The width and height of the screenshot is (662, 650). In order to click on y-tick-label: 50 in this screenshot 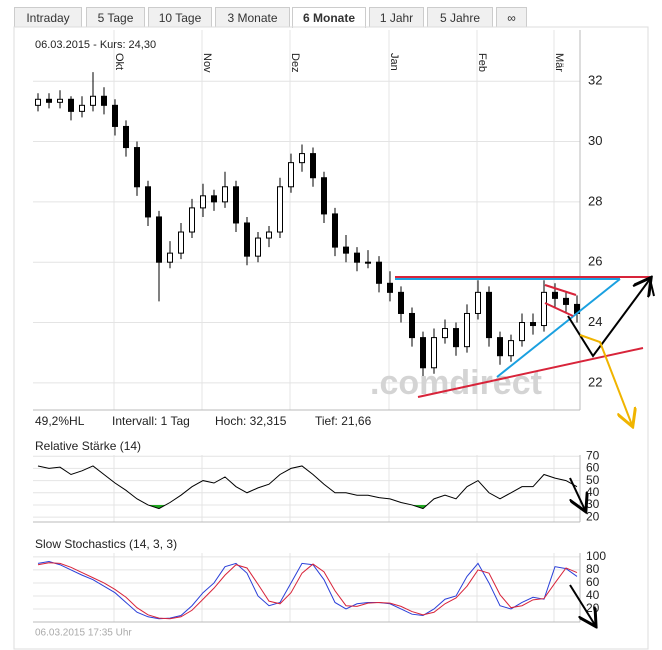, I will do `click(593, 480)`.